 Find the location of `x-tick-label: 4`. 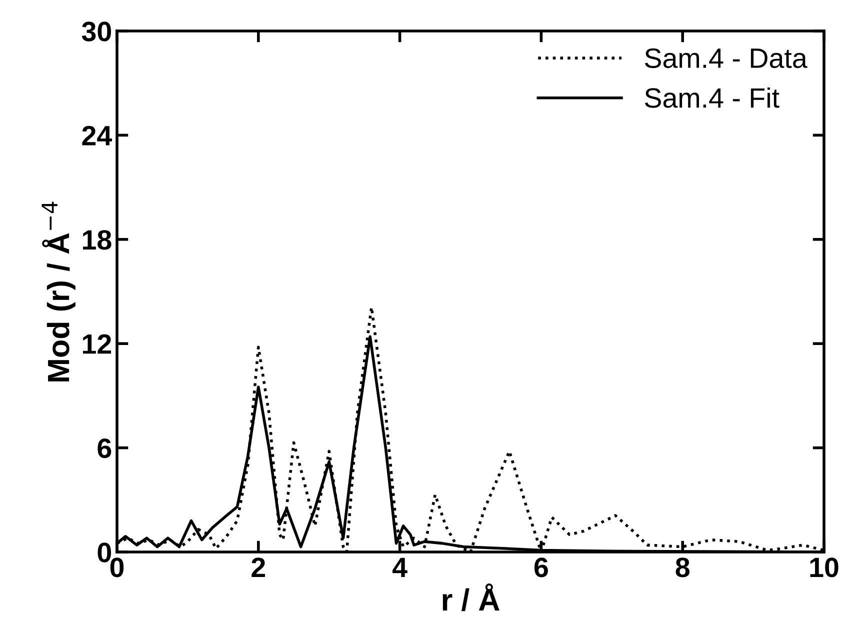

x-tick-label: 4 is located at coordinates (400, 567).